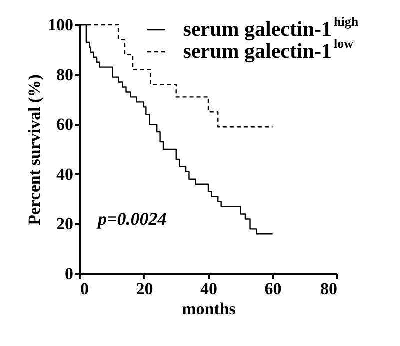 The width and height of the screenshot is (400, 346). What do you see at coordinates (69, 274) in the screenshot?
I see `y-tick-label: 0` at bounding box center [69, 274].